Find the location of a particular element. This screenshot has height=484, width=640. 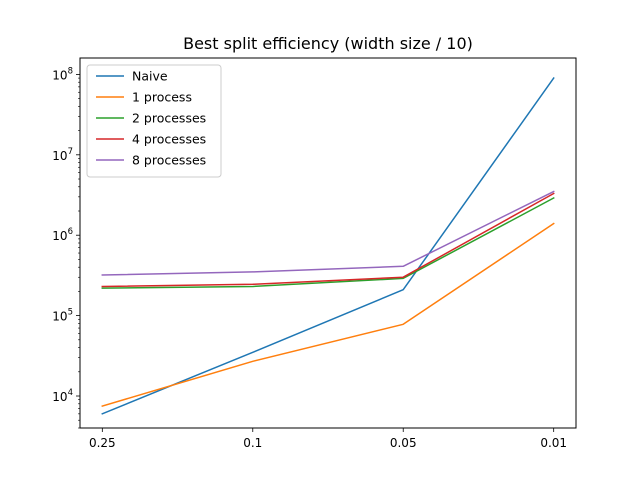

y-tick-label: 10⁶ is located at coordinates (62, 235).